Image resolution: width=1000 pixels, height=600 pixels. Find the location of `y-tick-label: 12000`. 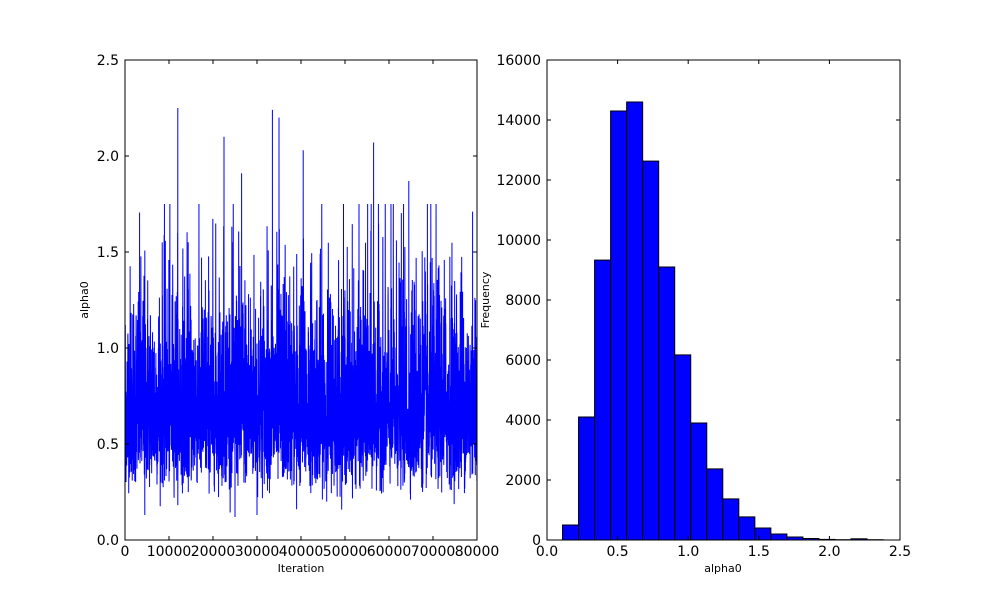

y-tick-label: 12000 is located at coordinates (518, 181).